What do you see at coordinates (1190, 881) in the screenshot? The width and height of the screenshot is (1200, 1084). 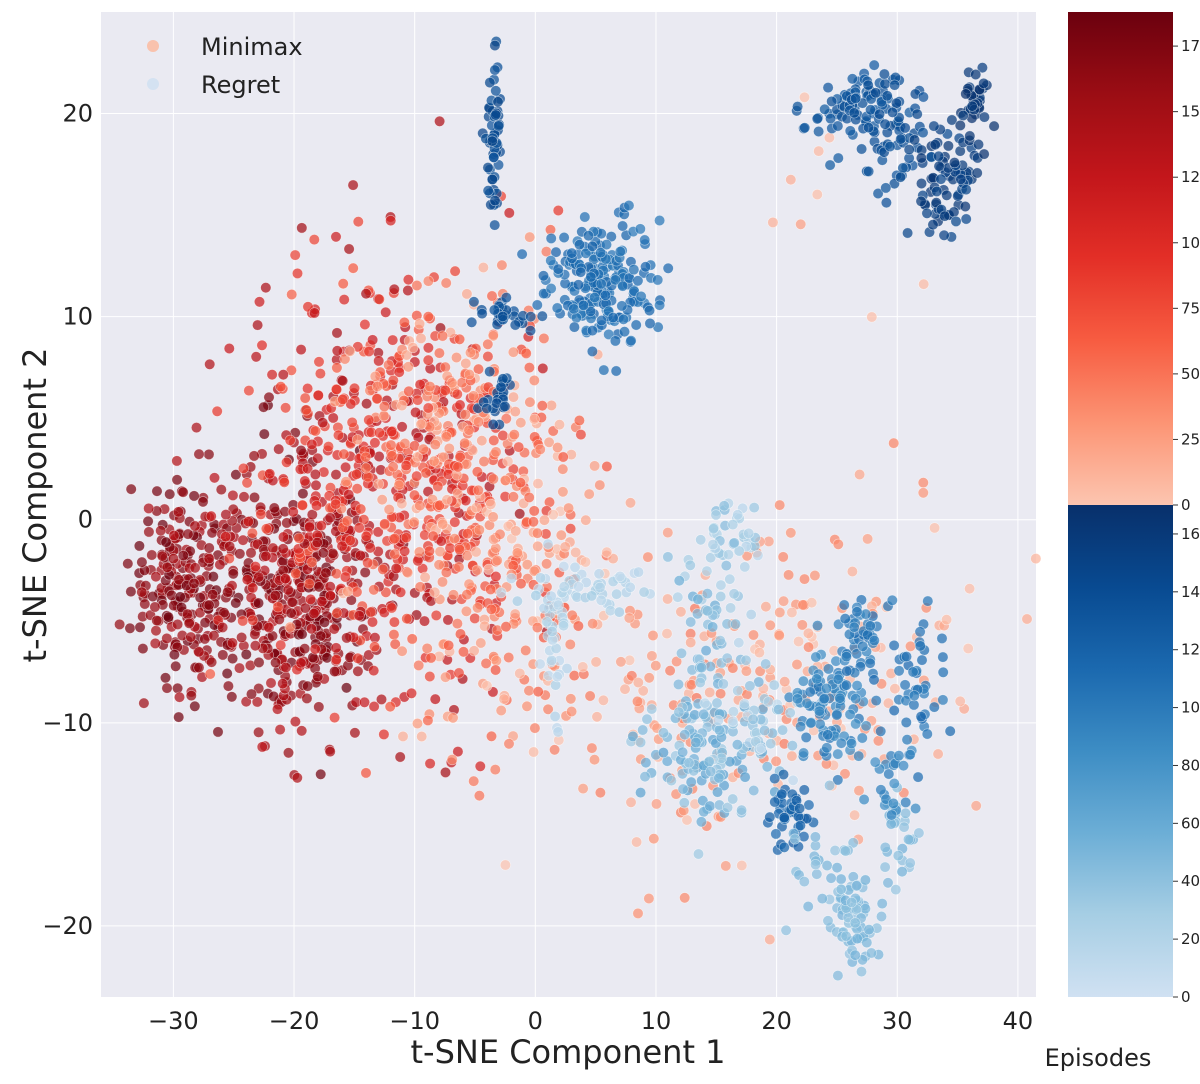 I see `colorbar-tick-label: 400` at bounding box center [1190, 881].